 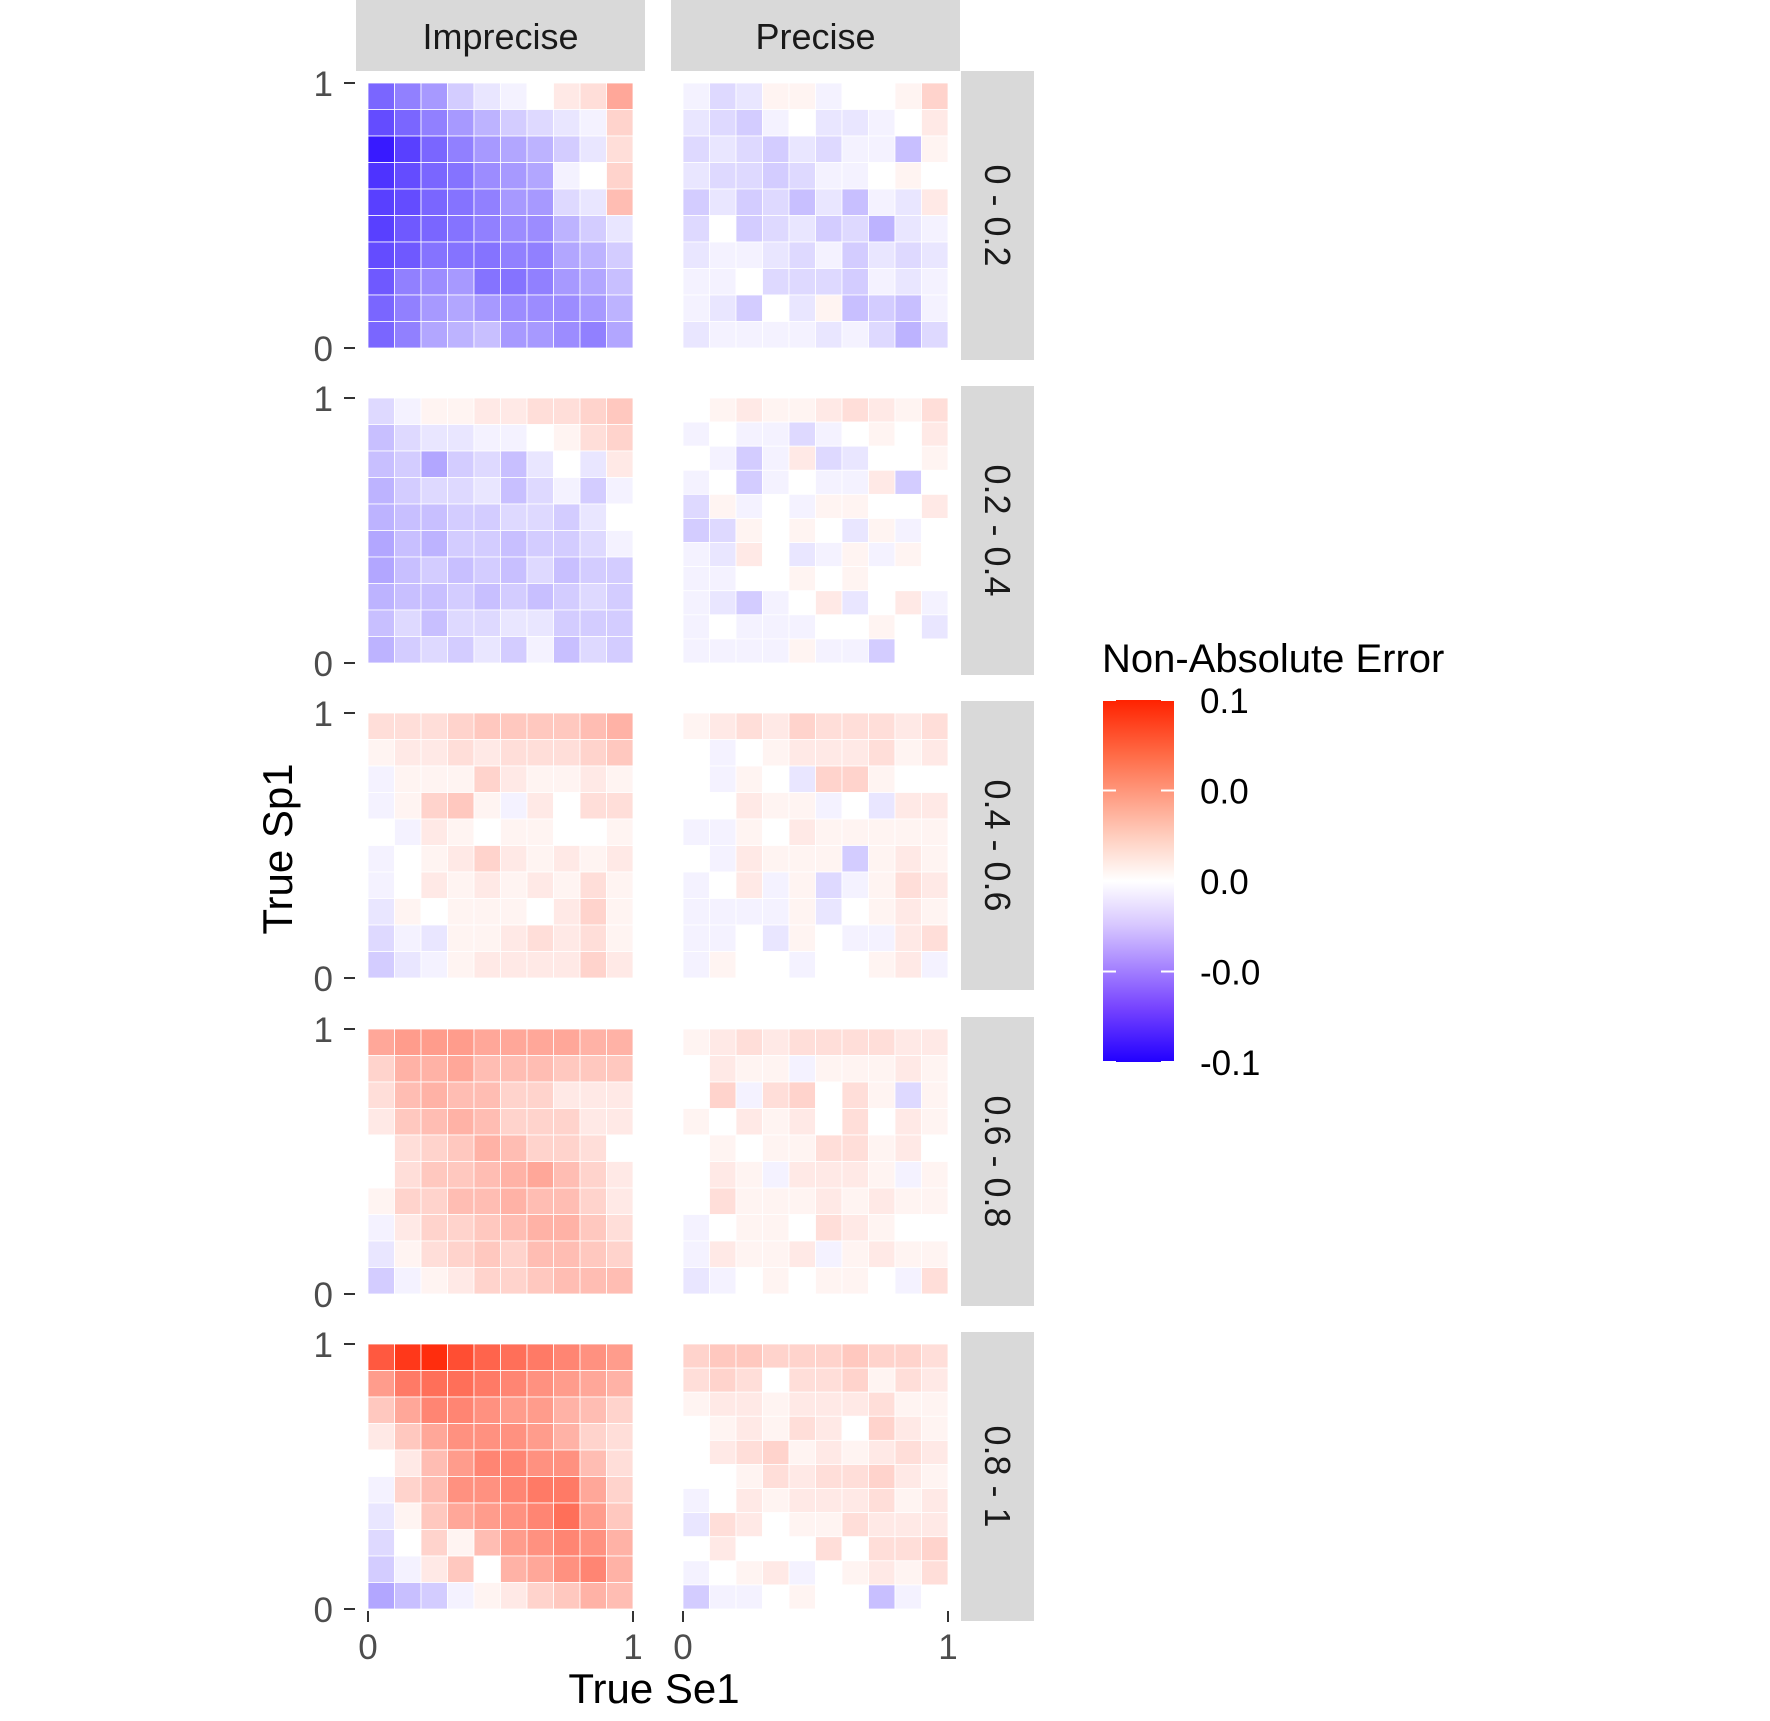 What do you see at coordinates (323, 1610) in the screenshot?
I see `y-tick-label: 0` at bounding box center [323, 1610].